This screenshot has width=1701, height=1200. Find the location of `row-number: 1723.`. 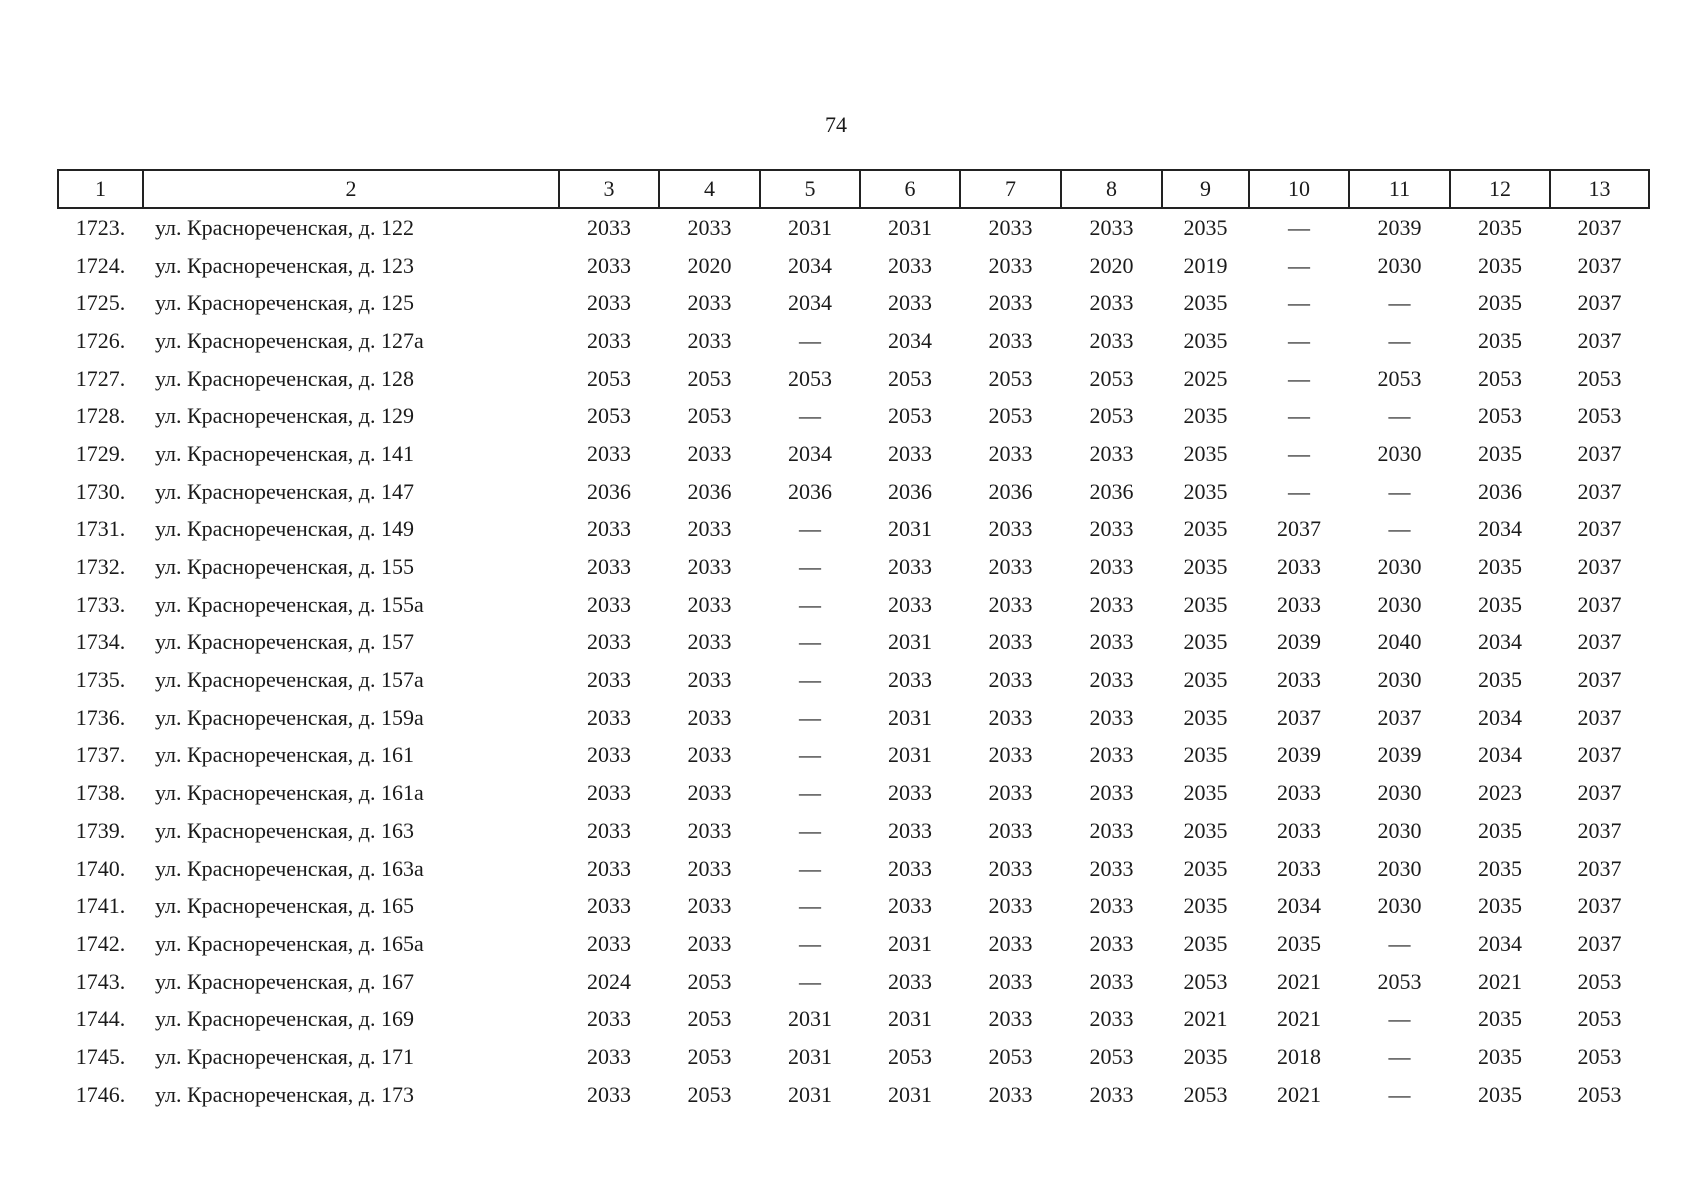

row-number: 1723. is located at coordinates (100, 227).